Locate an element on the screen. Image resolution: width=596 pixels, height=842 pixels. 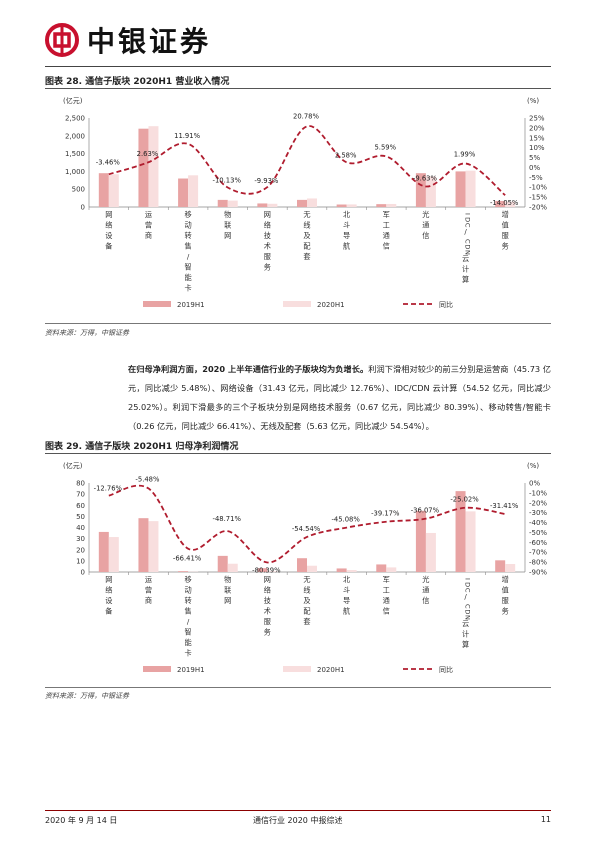
yoy-data-label: -48.71% is located at coordinates (227, 519).